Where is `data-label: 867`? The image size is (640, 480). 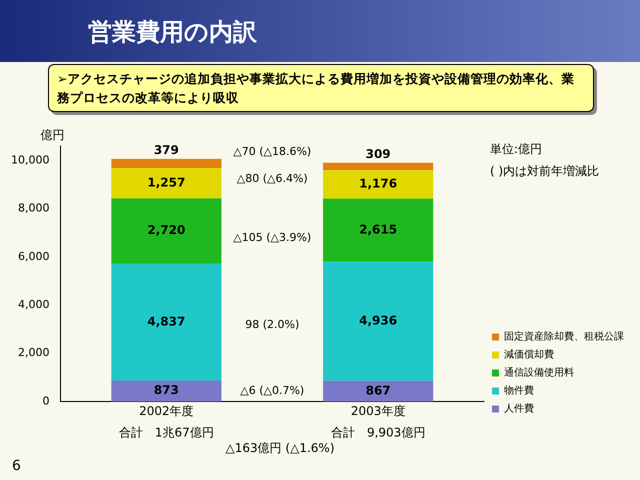 data-label: 867 is located at coordinates (378, 390).